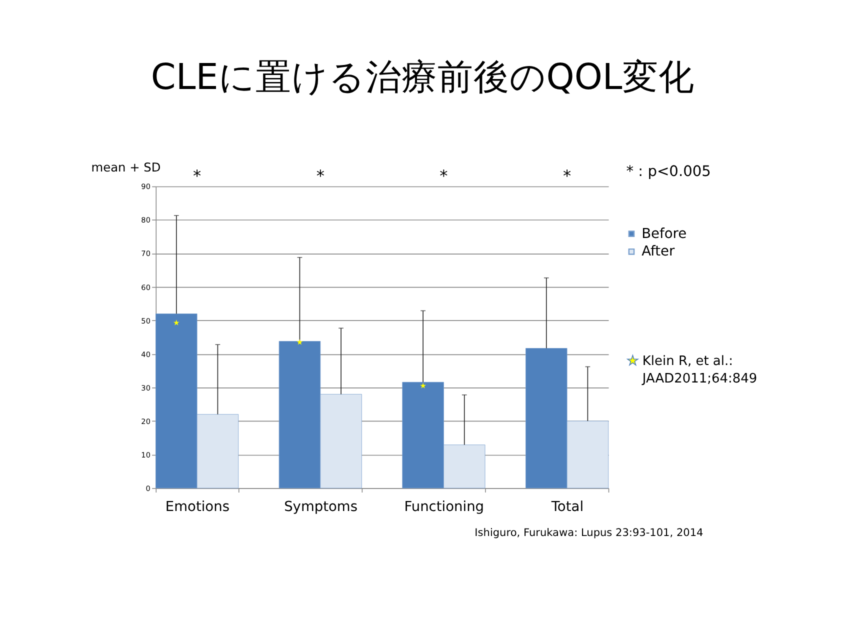 The image size is (859, 635). I want to click on legend-label: After, so click(659, 252).